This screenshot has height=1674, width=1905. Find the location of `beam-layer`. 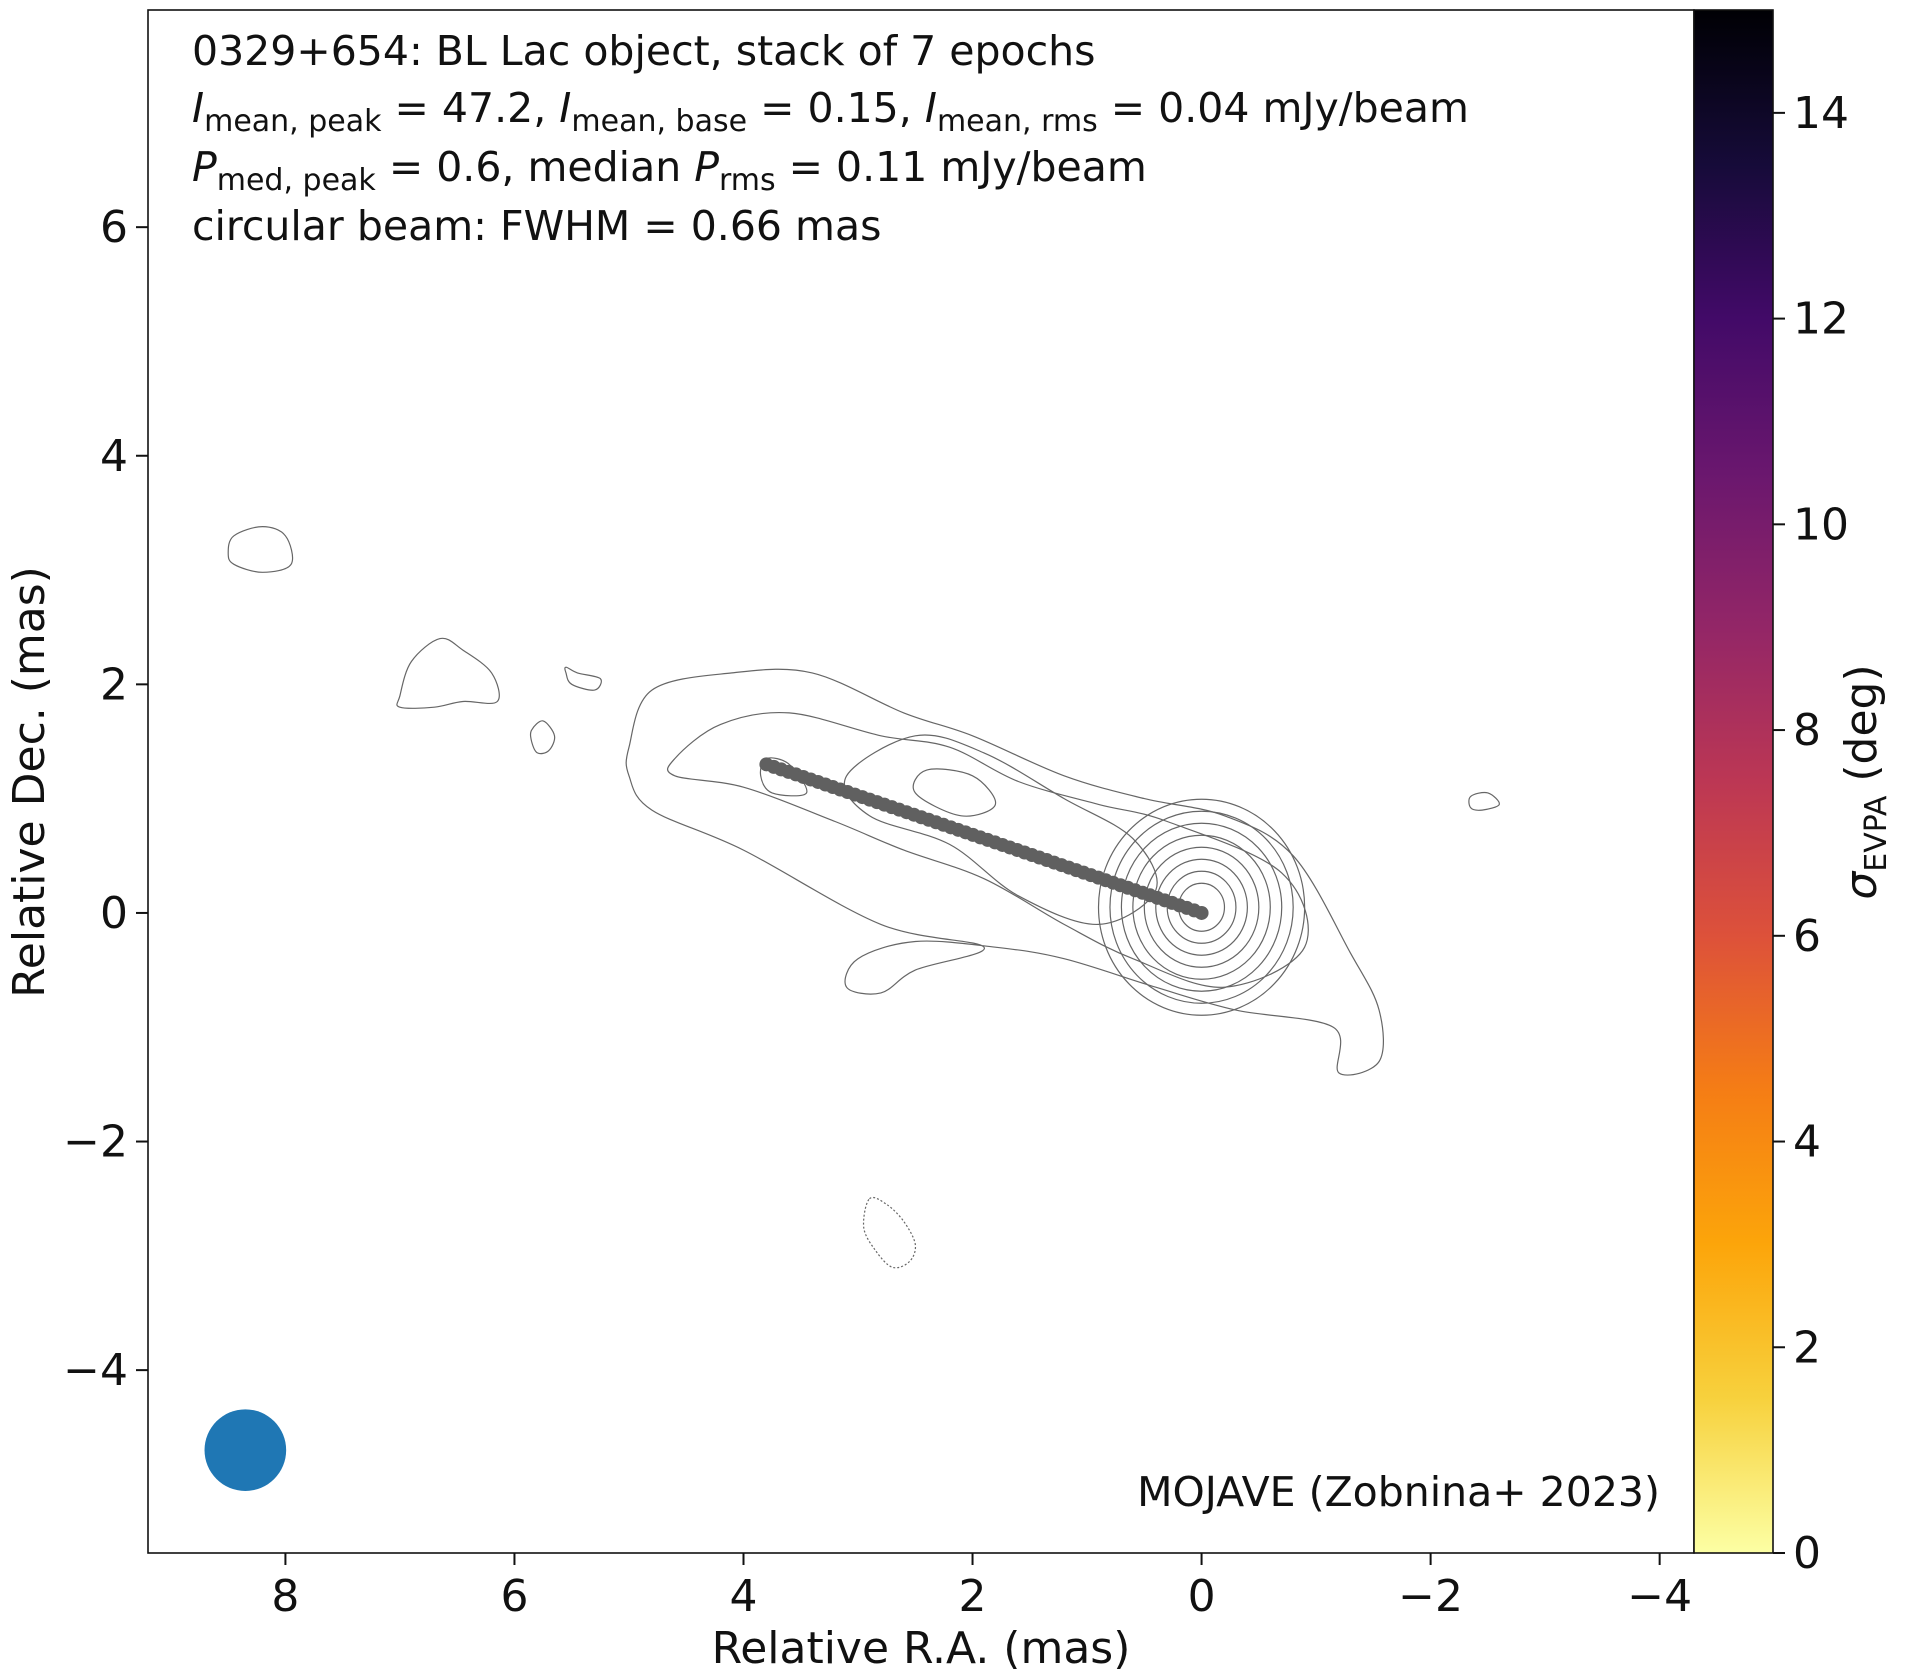

beam-layer is located at coordinates (245, 1450).